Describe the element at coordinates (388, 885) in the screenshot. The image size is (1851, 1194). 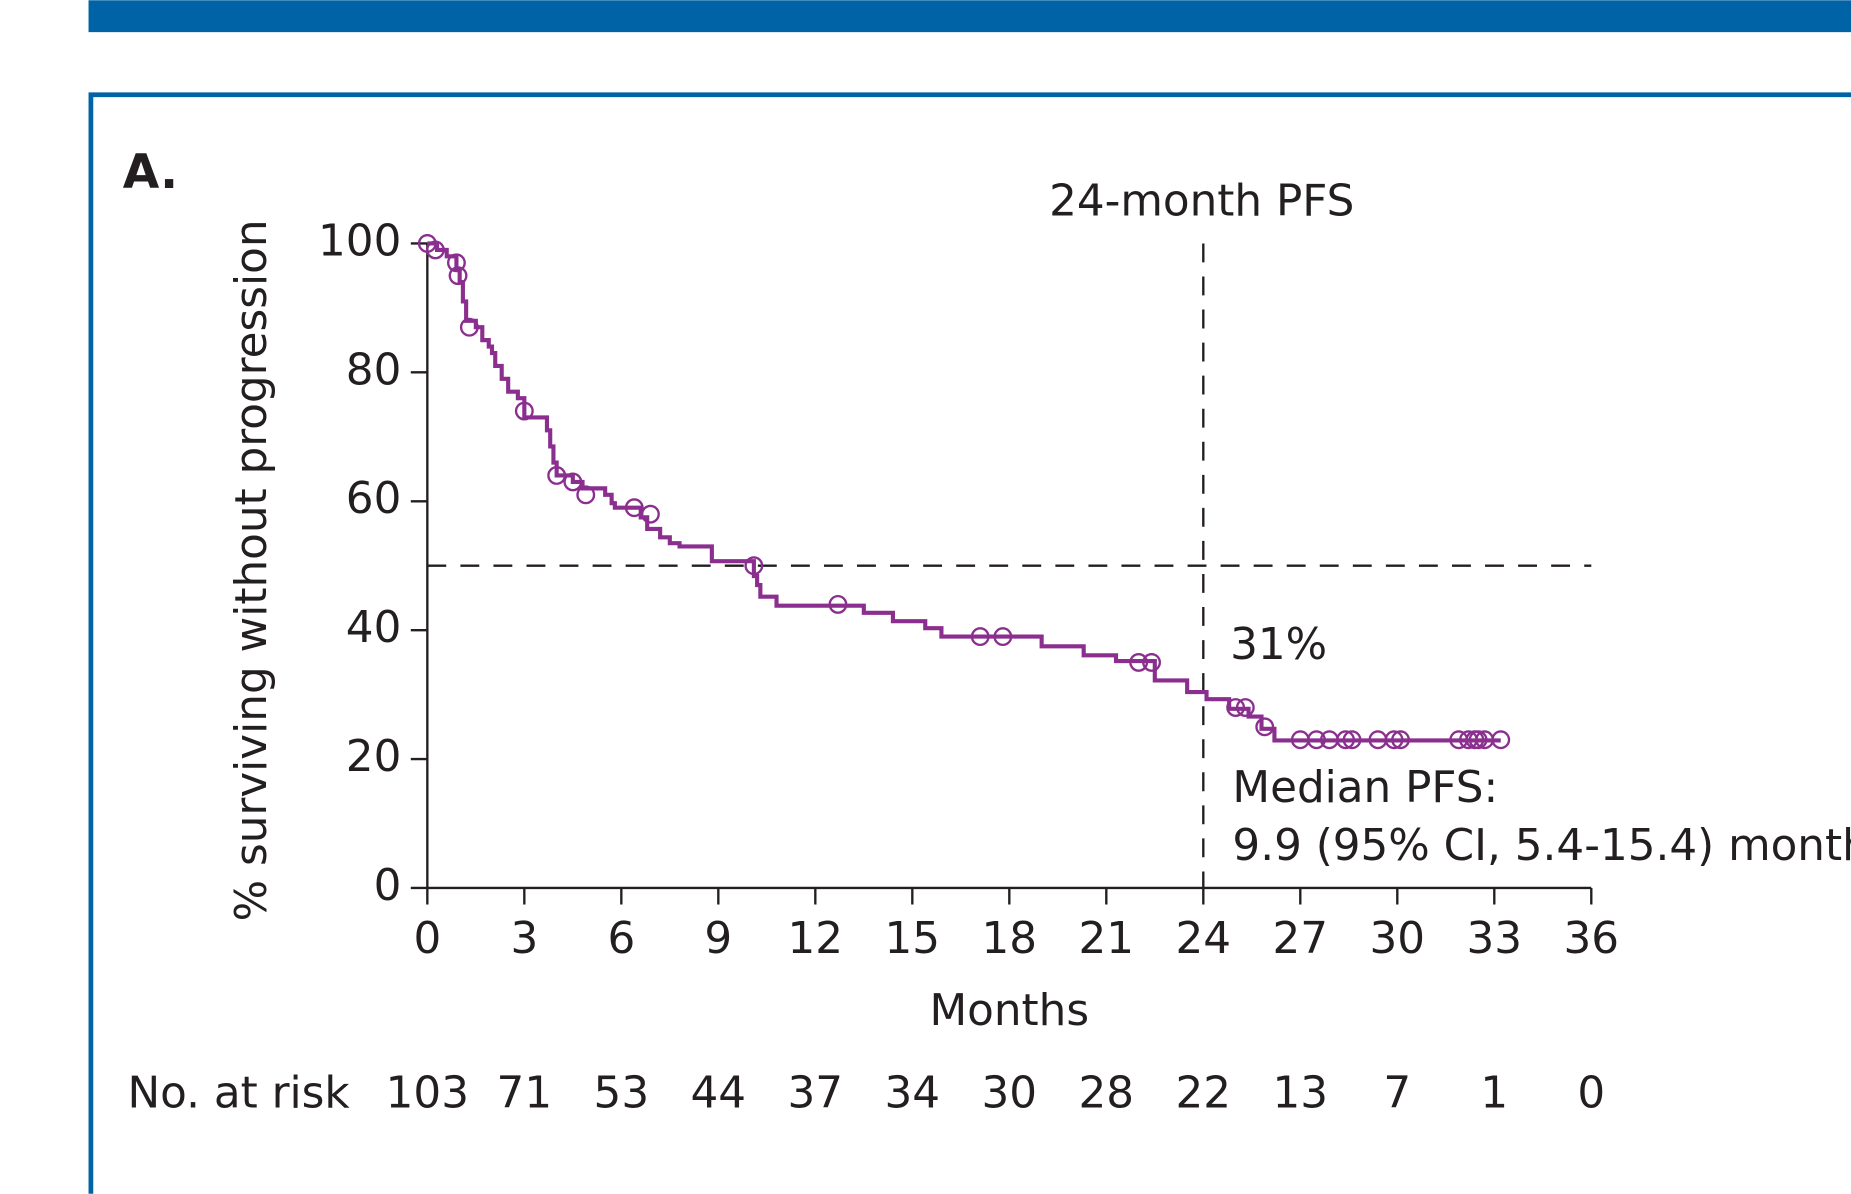
I see `y-tick-label: 0` at that location.